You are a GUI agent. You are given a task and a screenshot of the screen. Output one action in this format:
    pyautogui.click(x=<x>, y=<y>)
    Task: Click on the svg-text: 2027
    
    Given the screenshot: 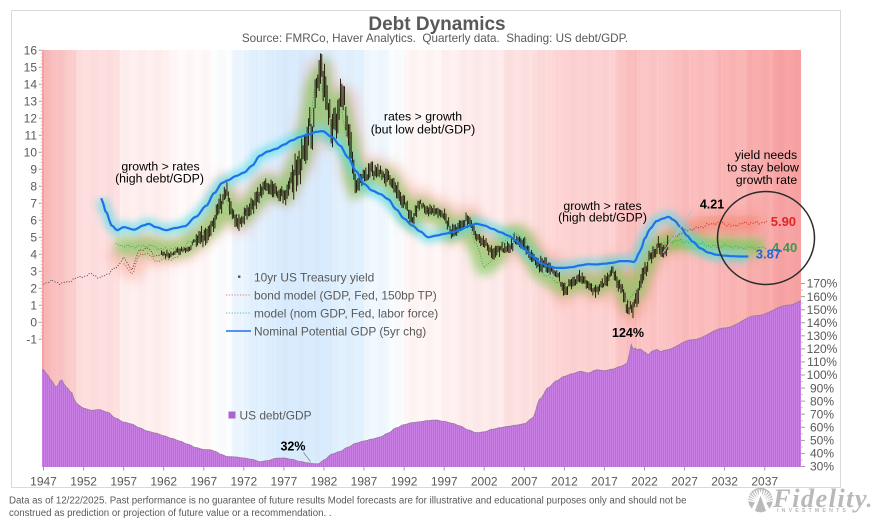 What is the action you would take?
    pyautogui.click(x=684, y=482)
    